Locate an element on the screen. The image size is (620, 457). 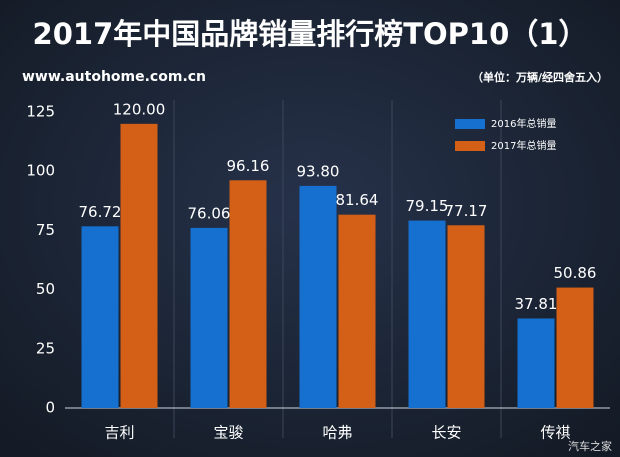
x-tick-label: 传祺 is located at coordinates (555, 433).